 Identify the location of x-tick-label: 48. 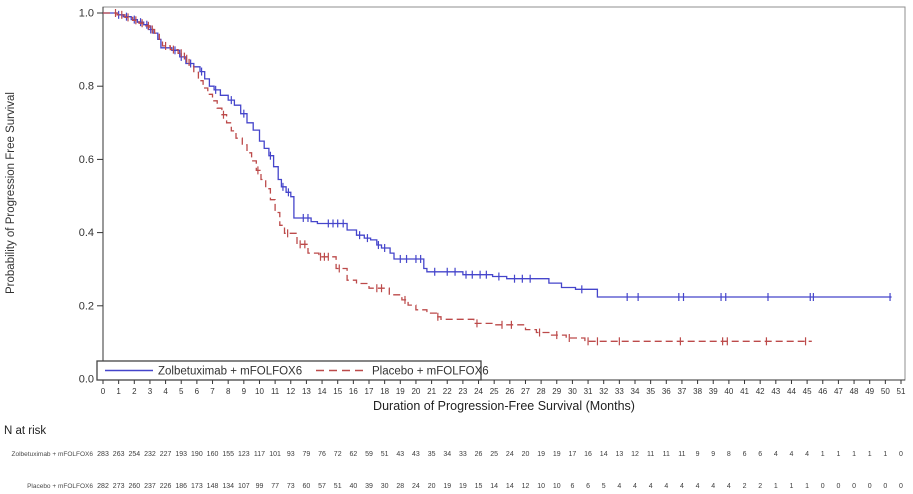
(854, 391).